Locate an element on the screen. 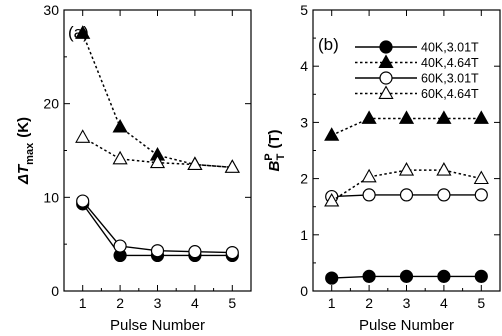 This screenshot has height=336, width=502. y-axis-label: ΔTmax (K) is located at coordinates (25, 151).